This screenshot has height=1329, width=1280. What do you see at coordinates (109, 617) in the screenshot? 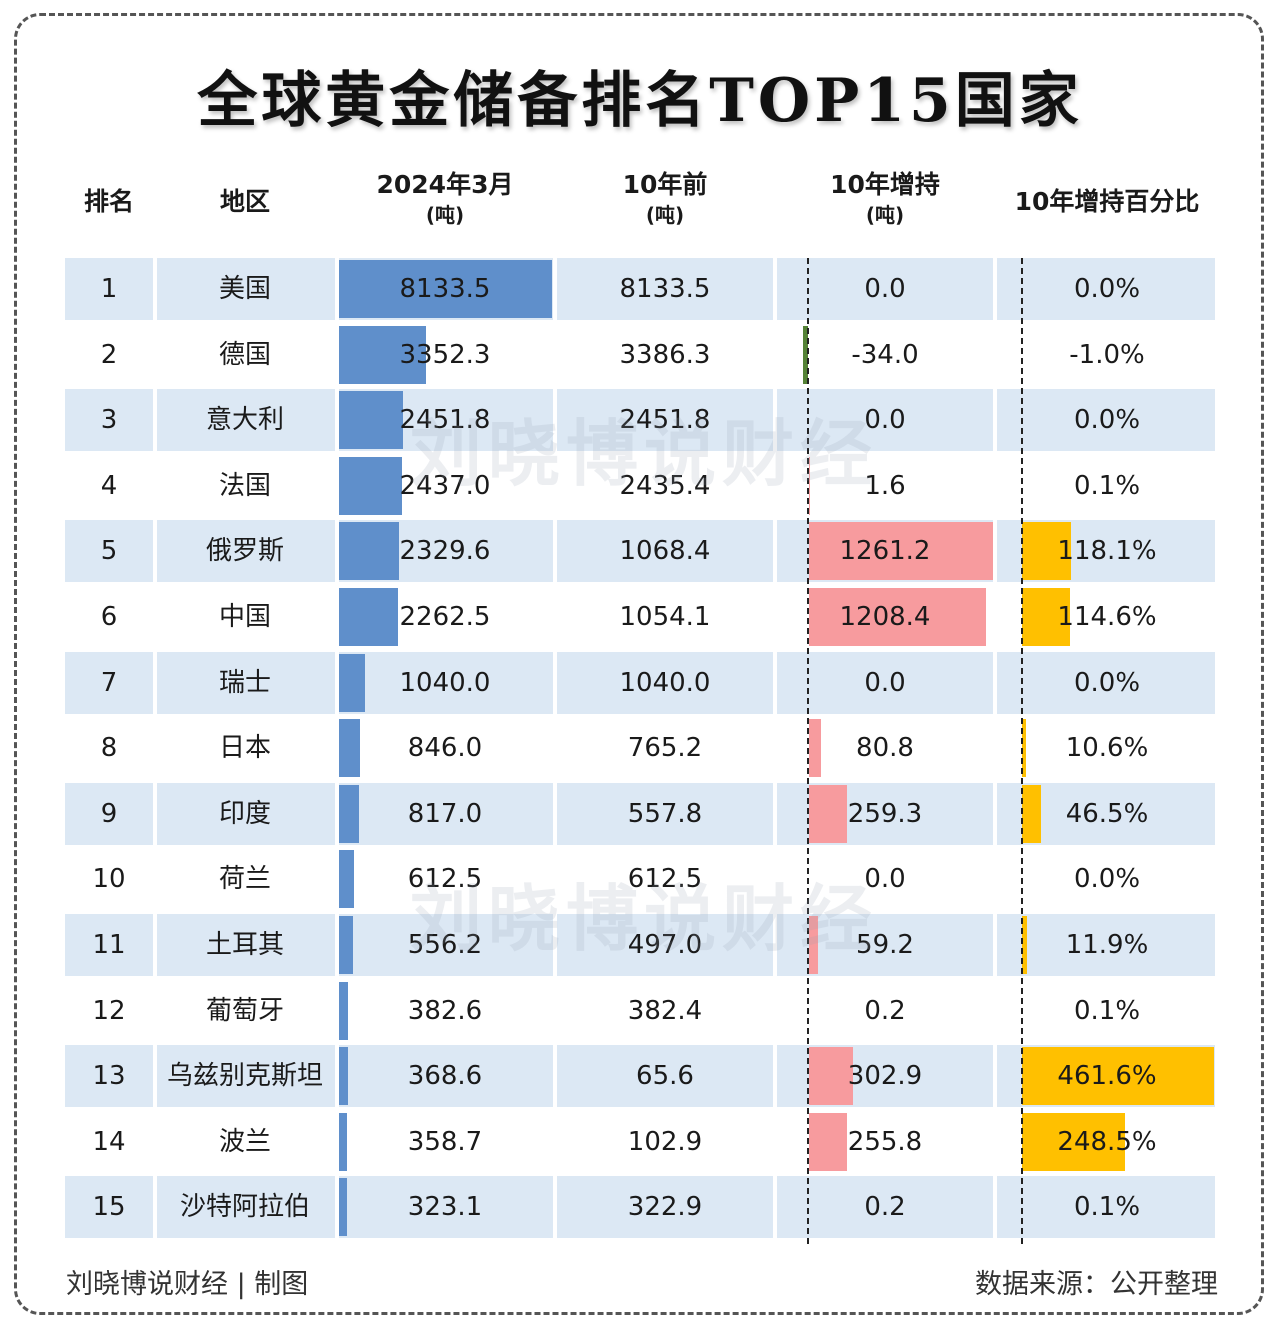
I see `cell-rank: 6` at bounding box center [109, 617].